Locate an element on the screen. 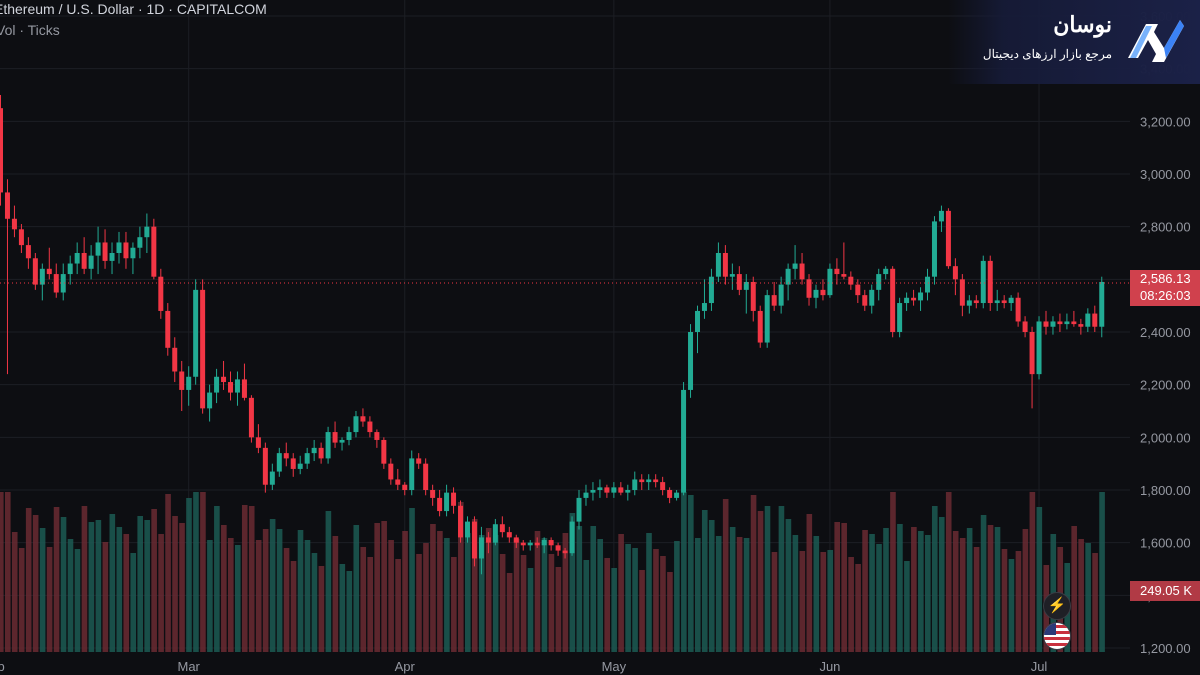 This screenshot has width=1200, height=675. y-tick-label: 2,400.00 is located at coordinates (1165, 332).